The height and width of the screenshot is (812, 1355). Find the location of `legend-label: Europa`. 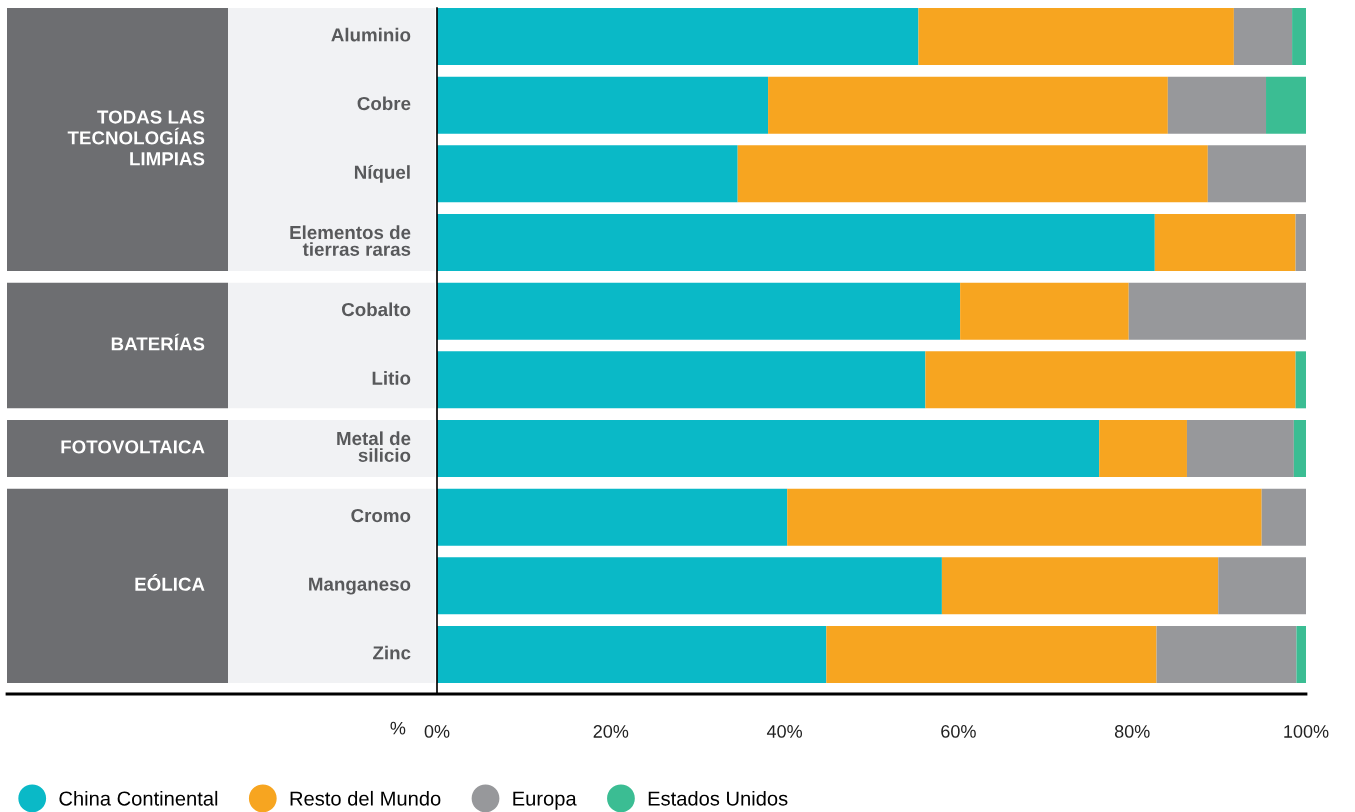

legend-label: Europa is located at coordinates (545, 800).